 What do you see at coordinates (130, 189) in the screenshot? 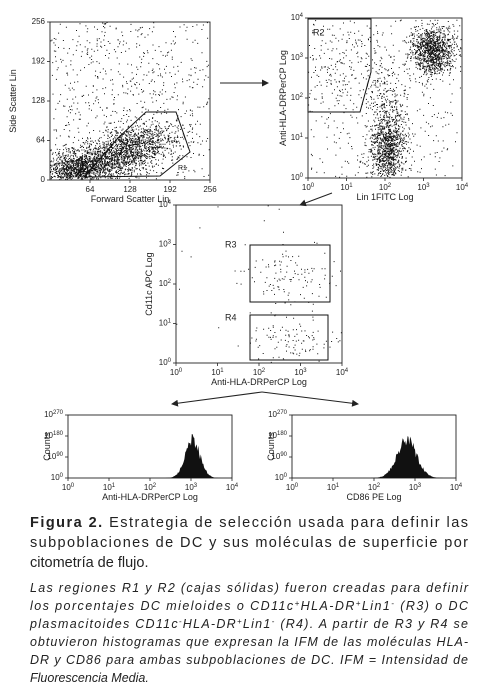
I see `x-tick-label: 128` at bounding box center [130, 189].